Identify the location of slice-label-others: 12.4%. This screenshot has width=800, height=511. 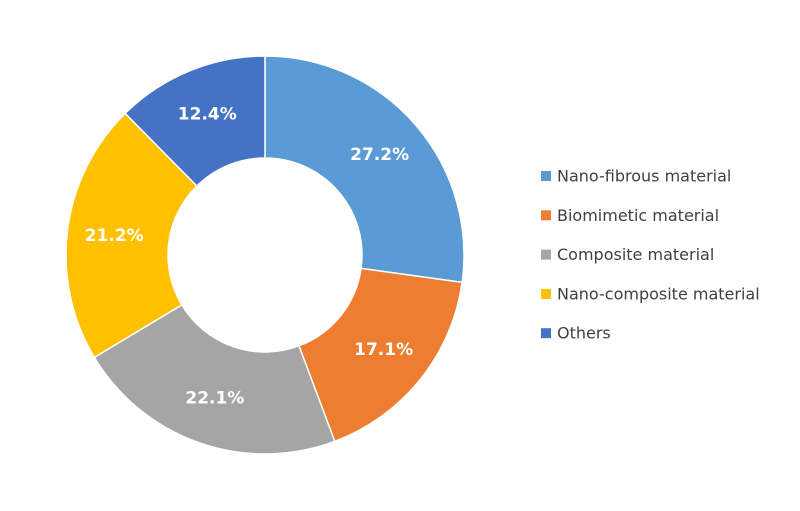
(207, 114).